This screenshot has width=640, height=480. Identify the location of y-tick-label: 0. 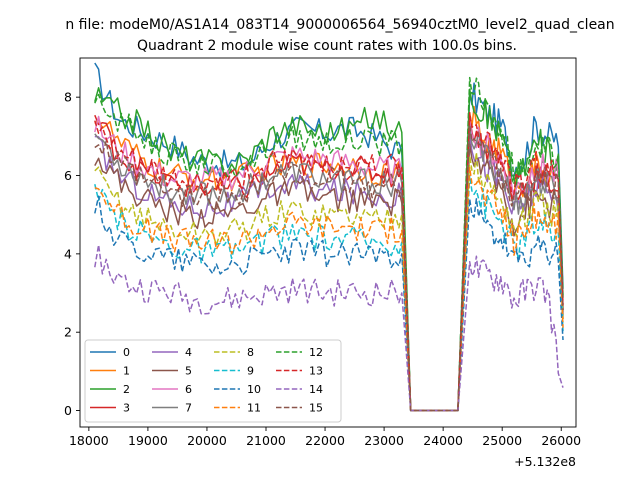
(68, 410).